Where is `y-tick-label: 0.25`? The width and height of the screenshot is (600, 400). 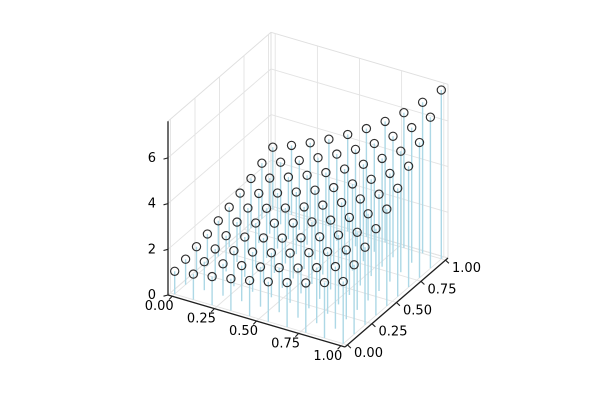
y-tick-label: 0.25 is located at coordinates (393, 332).